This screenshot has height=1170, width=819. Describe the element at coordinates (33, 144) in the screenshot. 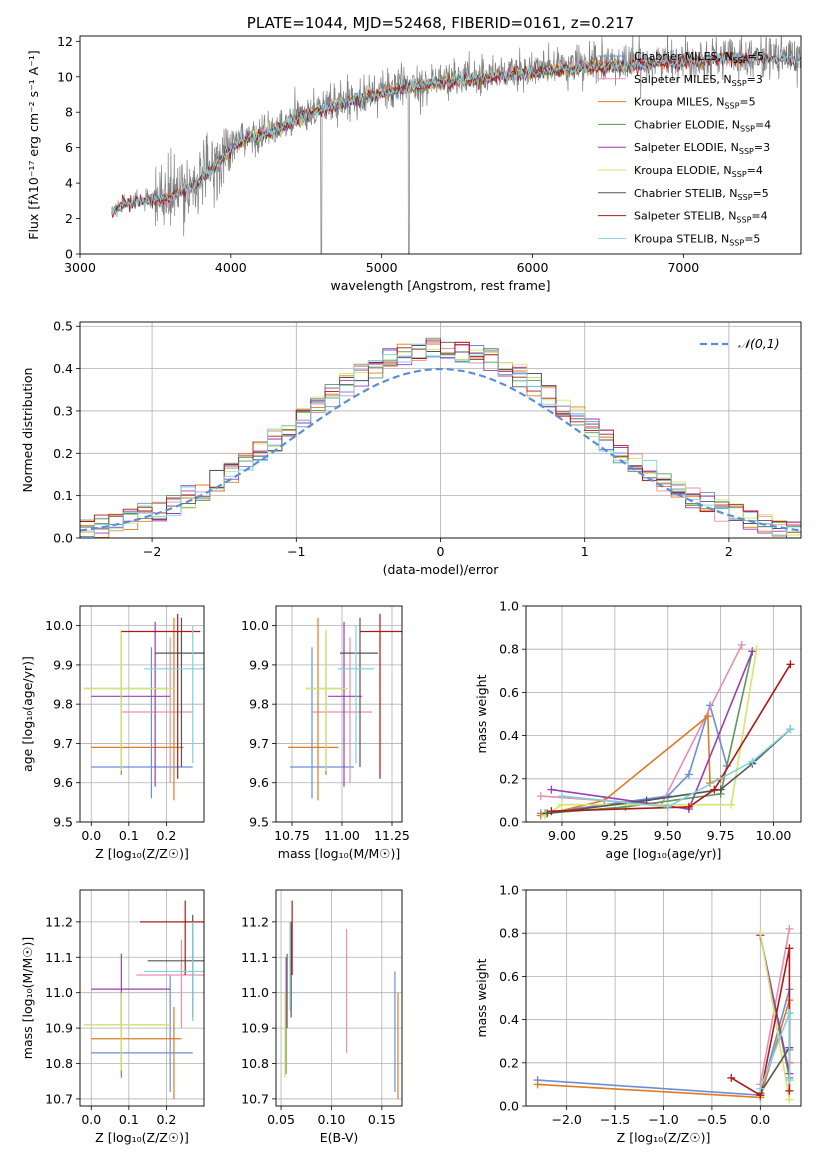

I see `y-axis-label: Flux [fλ10⁻¹⁷ erg cm⁻² s⁻¹ A⁻¹]` at that location.